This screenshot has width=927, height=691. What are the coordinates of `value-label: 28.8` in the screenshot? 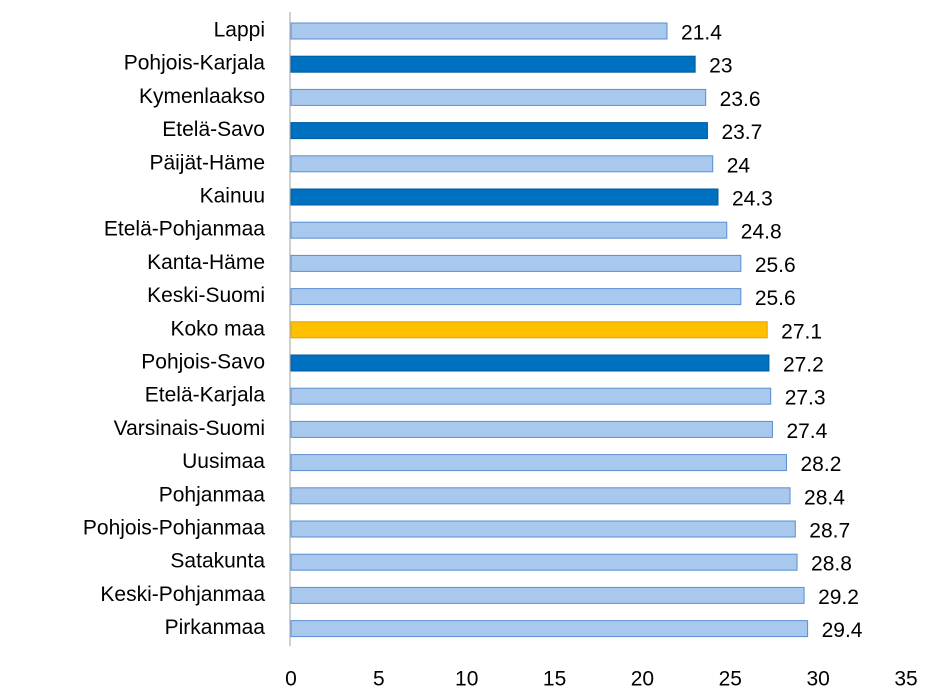 It's located at (831, 564).